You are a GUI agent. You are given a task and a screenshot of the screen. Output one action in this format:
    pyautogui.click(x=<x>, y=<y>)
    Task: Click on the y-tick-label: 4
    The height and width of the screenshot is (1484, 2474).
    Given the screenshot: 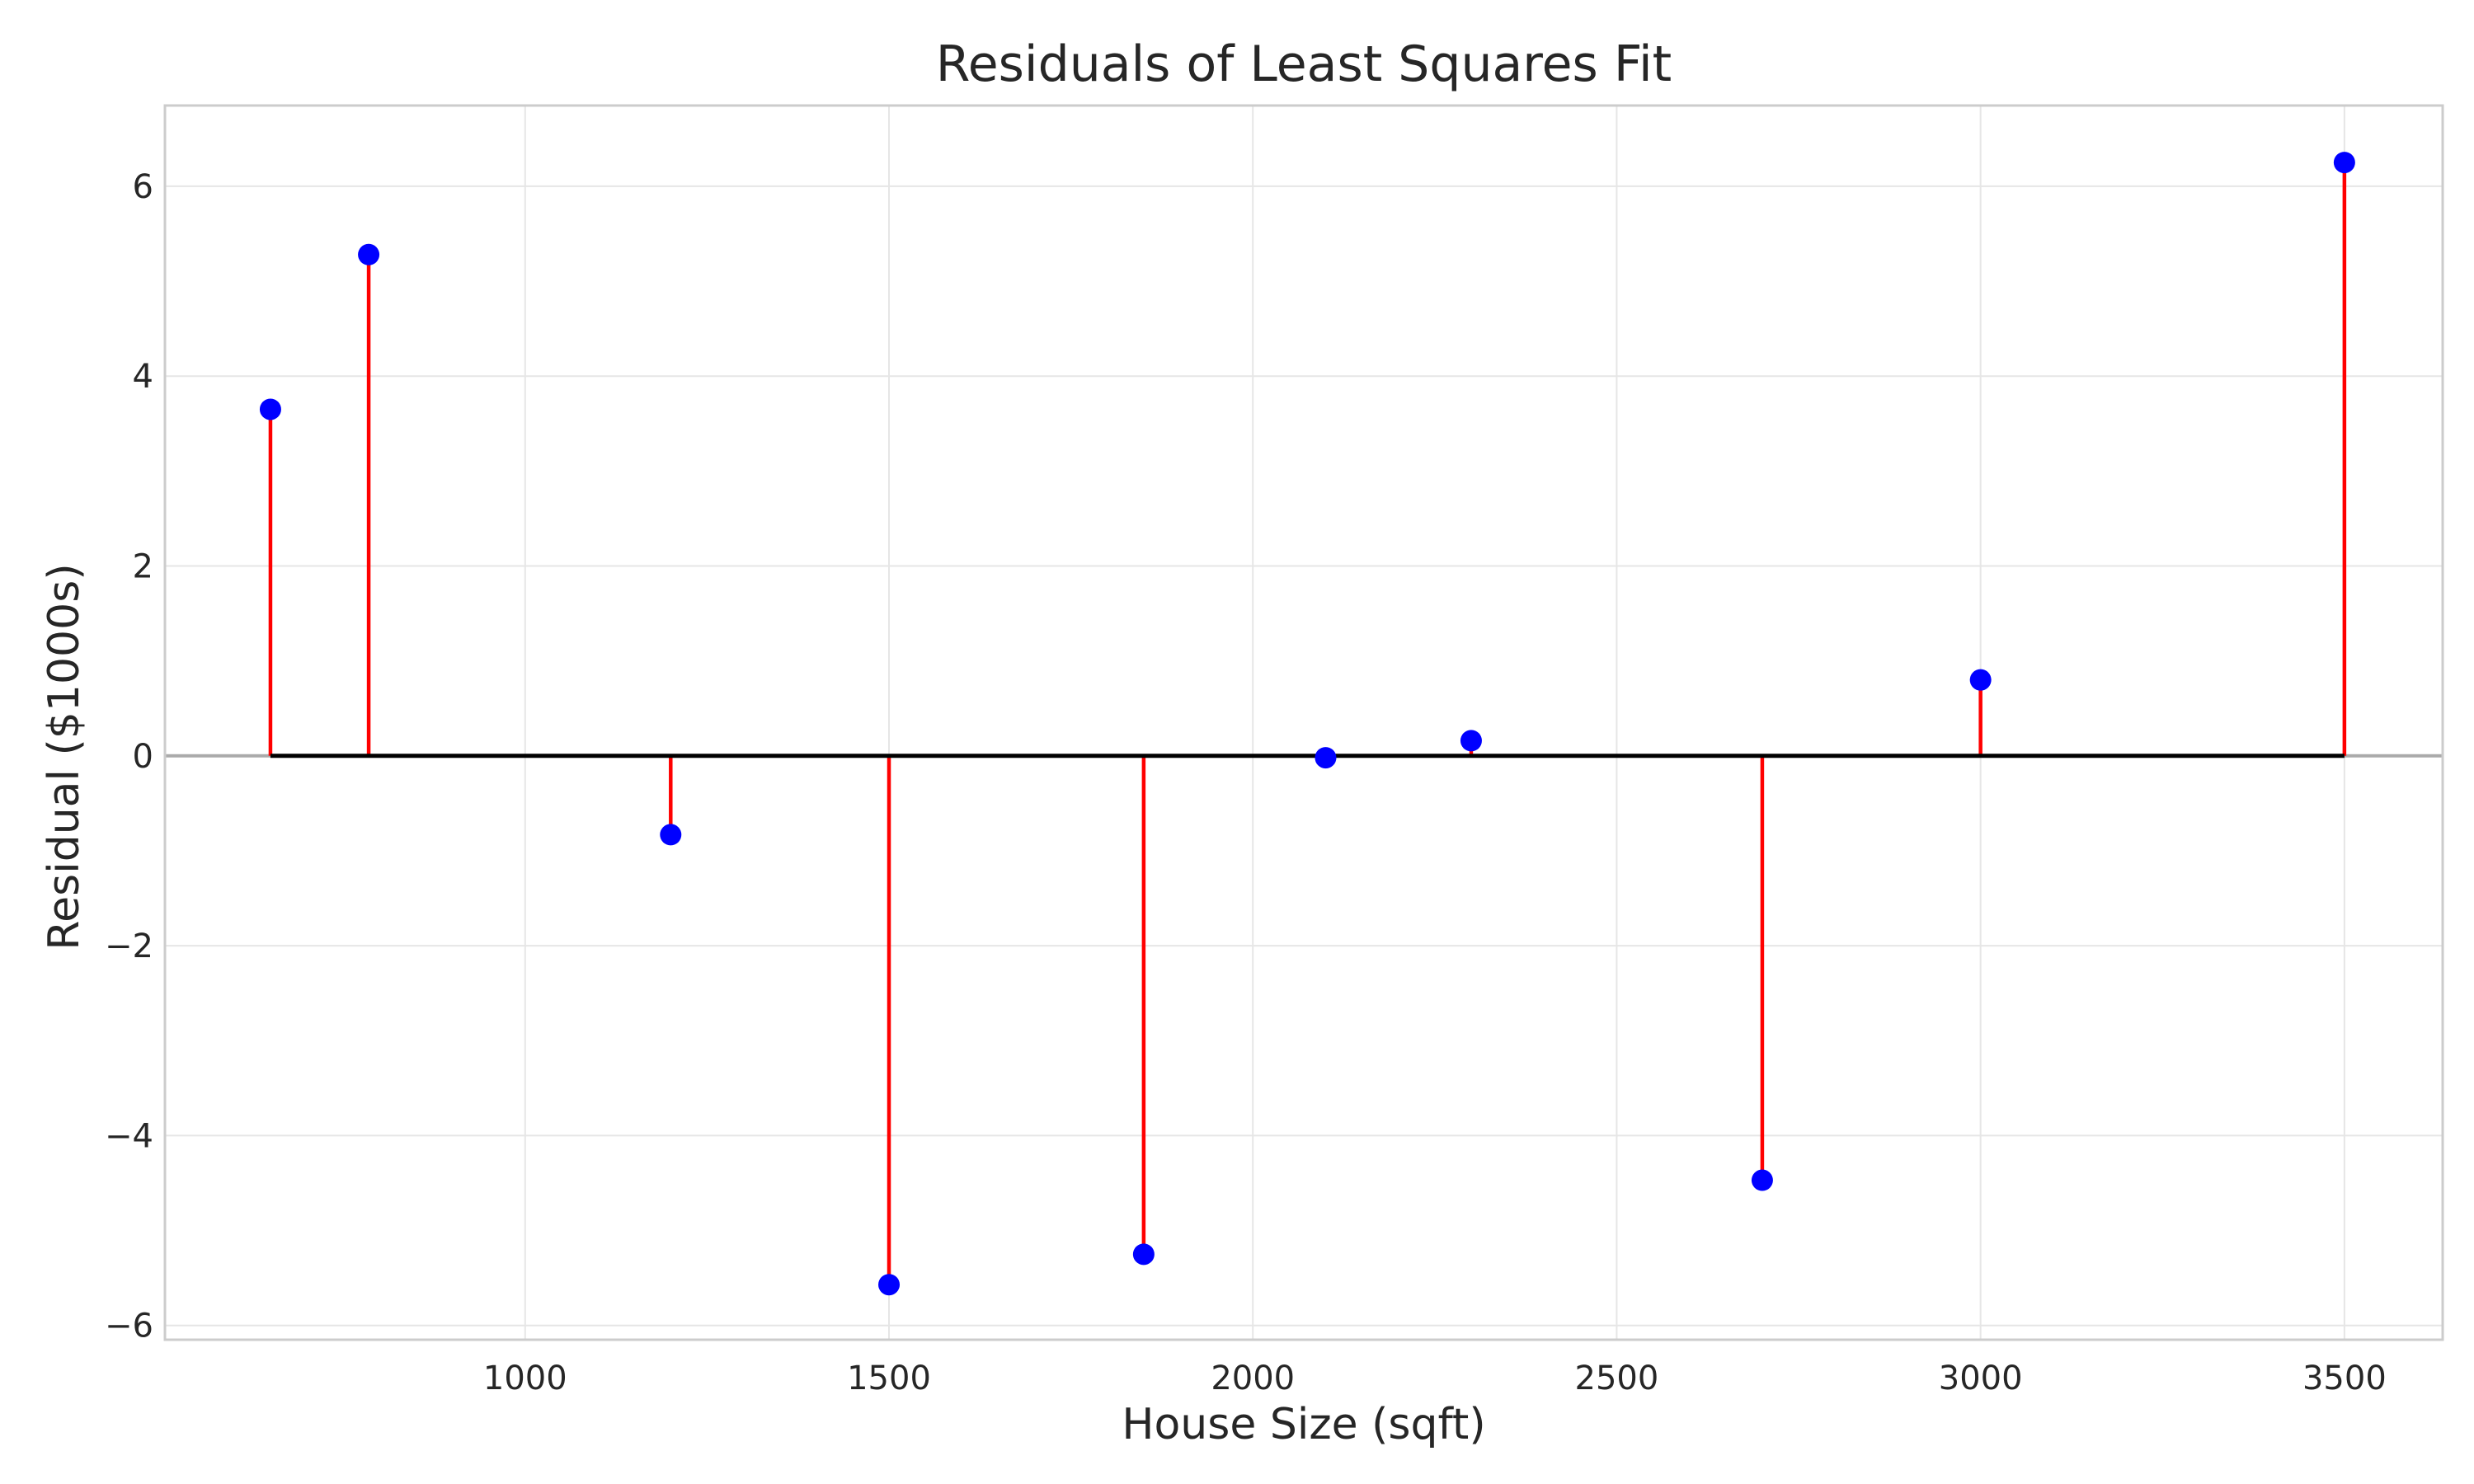 What is the action you would take?
    pyautogui.click(x=143, y=377)
    